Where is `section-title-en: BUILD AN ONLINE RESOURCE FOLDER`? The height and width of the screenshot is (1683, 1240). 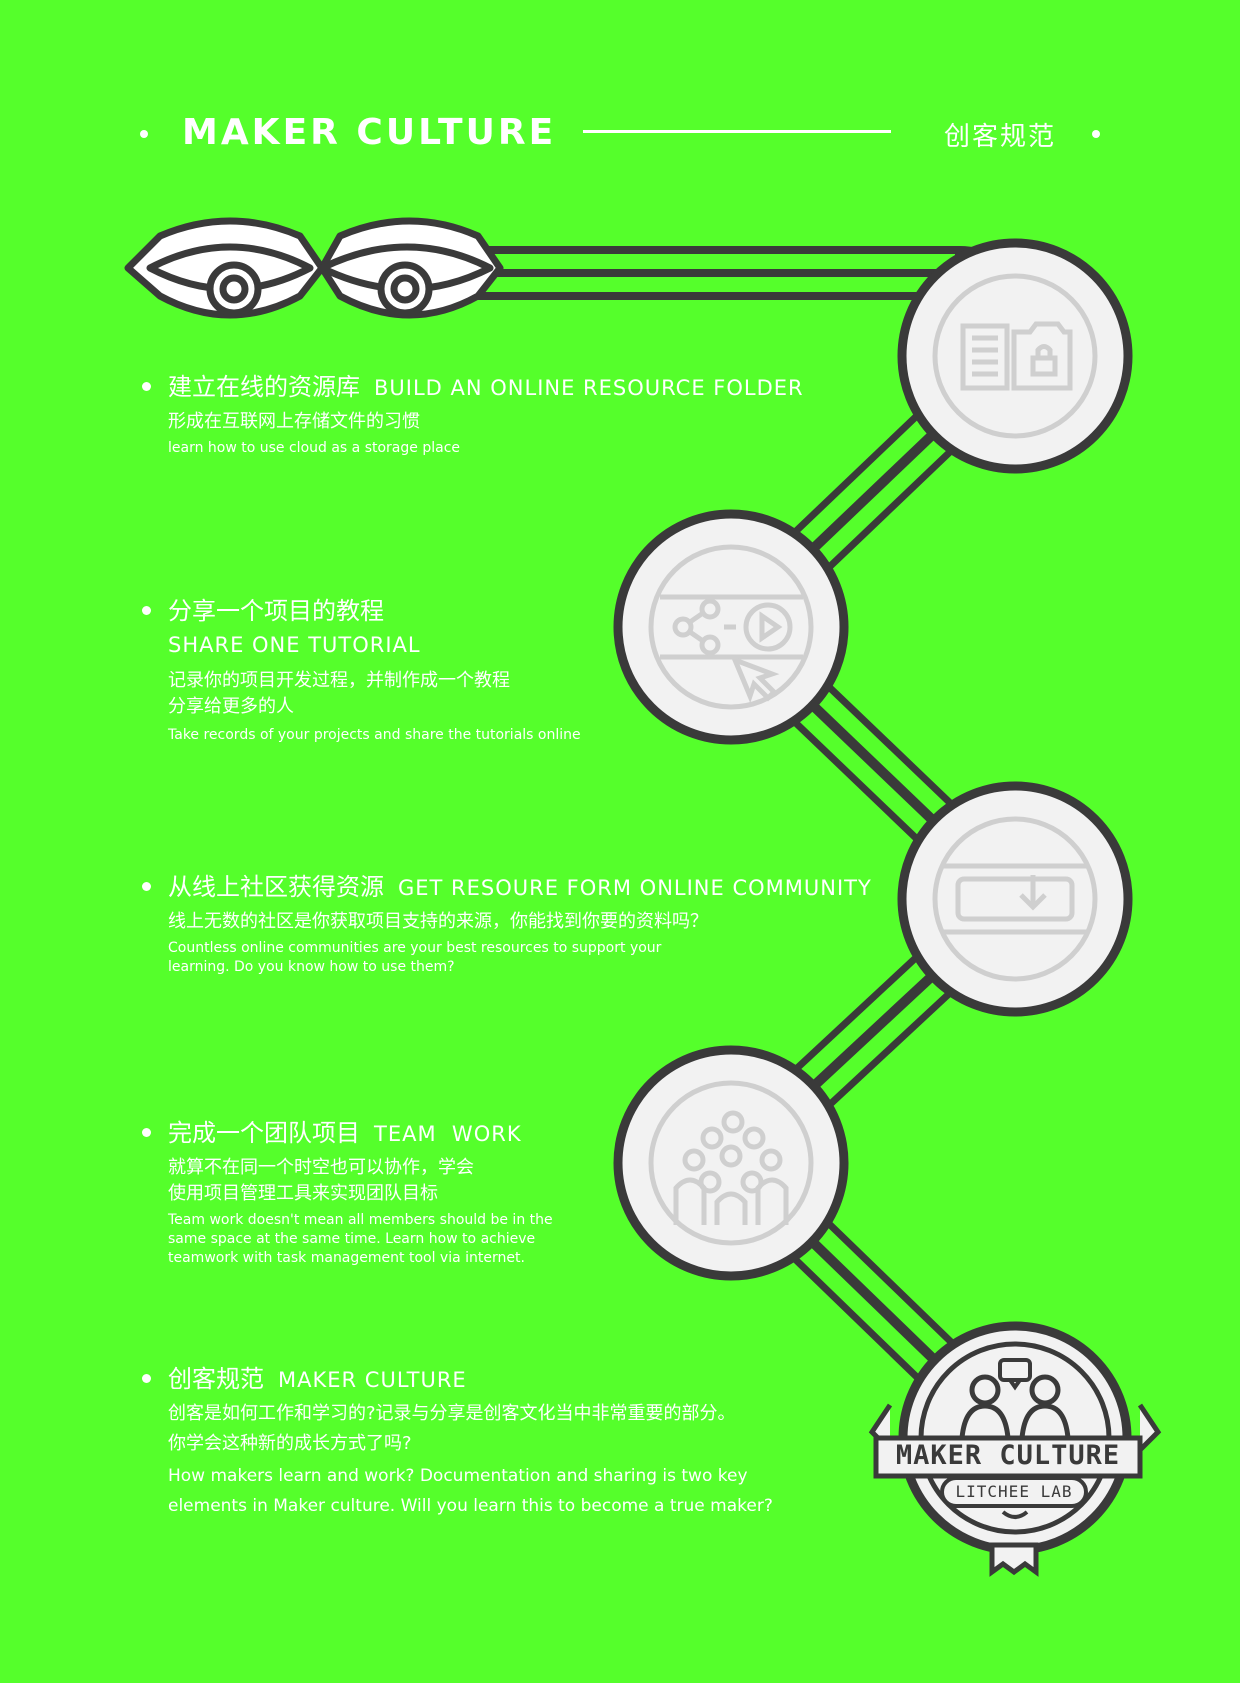
section-title-en: BUILD AN ONLINE RESOURCE FOLDER is located at coordinates (589, 388).